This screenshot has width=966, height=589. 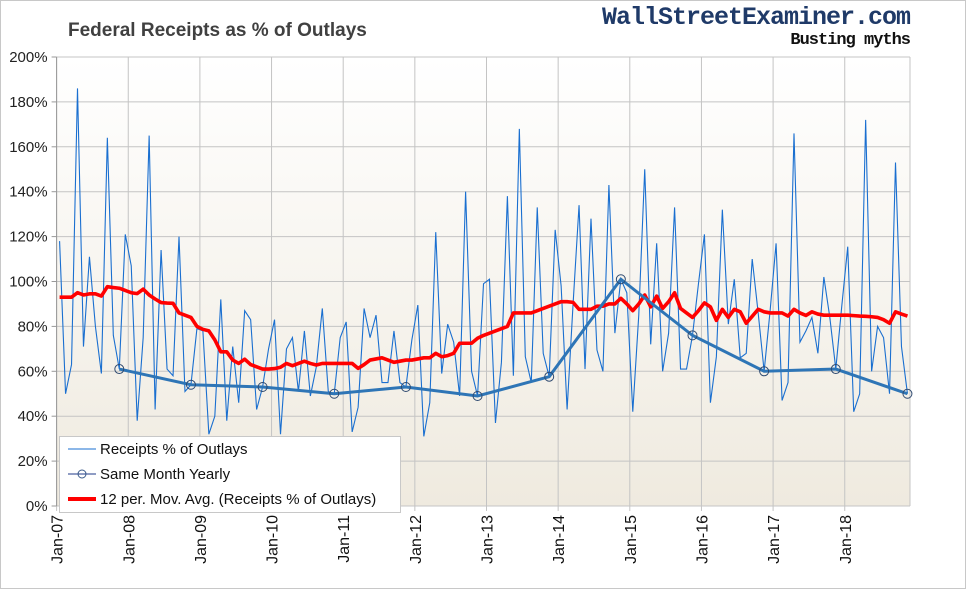 I want to click on x-tick-label: Jan-07, so click(x=58, y=539).